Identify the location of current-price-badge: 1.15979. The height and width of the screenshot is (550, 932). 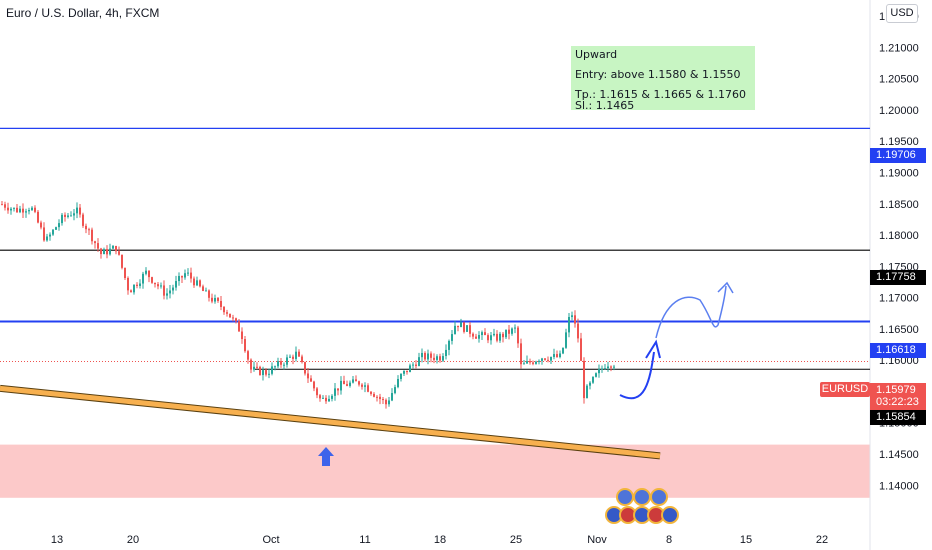
(898, 390).